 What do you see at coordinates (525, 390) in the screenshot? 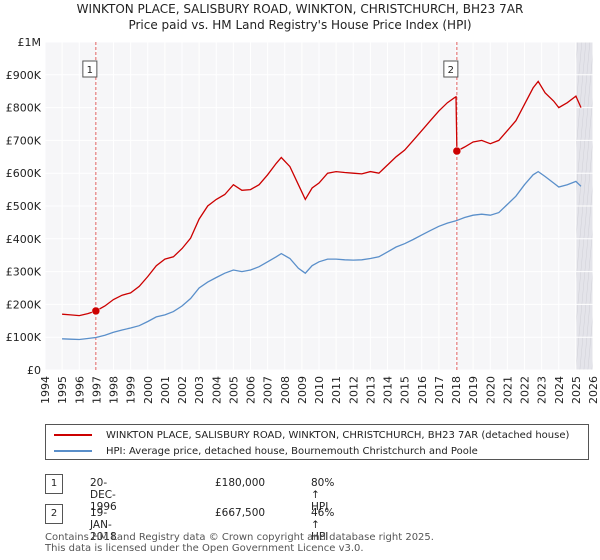
I see `x-tick-label: 2022` at bounding box center [525, 390].